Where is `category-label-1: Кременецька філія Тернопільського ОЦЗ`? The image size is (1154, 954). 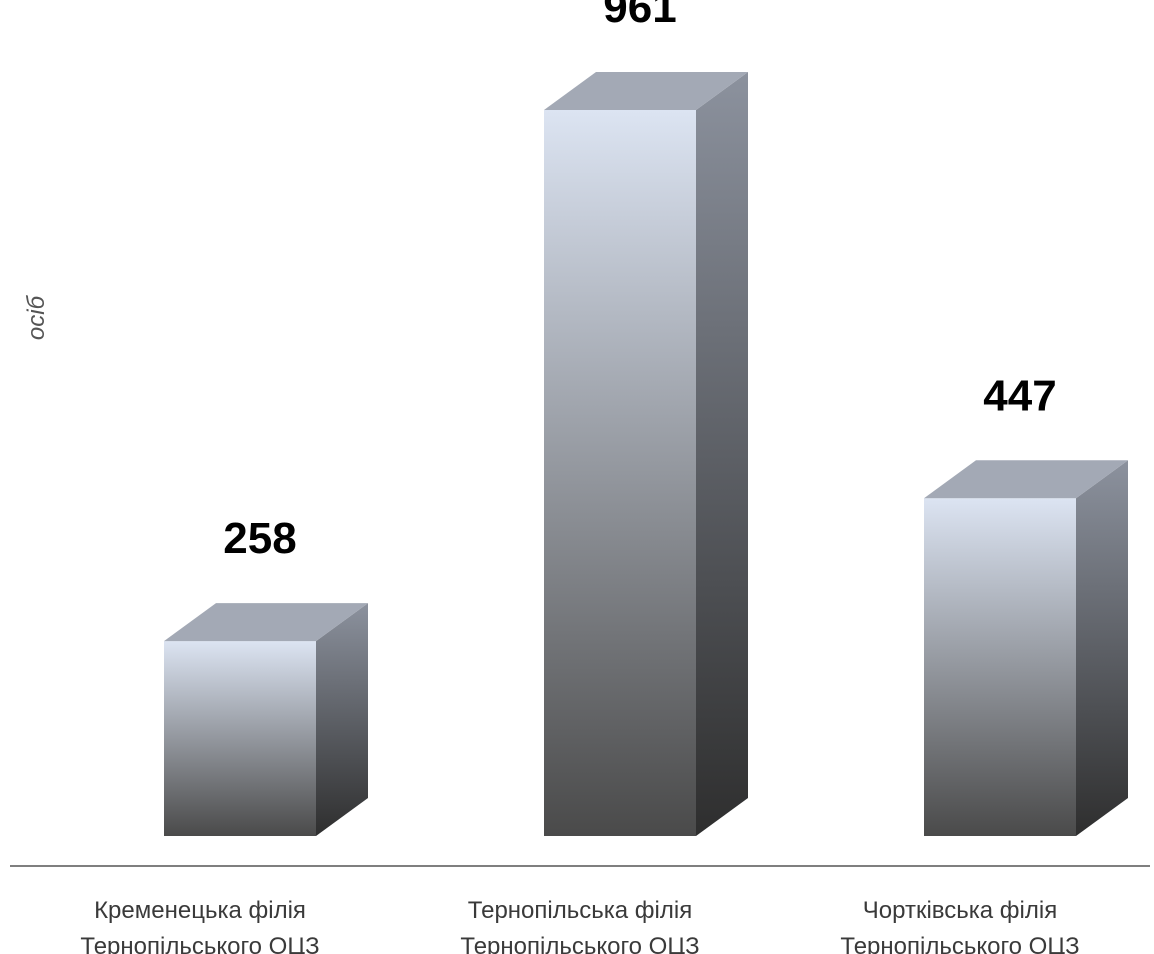 category-label-1: Кременецька філія Тернопільського ОЦЗ is located at coordinates (199, 925).